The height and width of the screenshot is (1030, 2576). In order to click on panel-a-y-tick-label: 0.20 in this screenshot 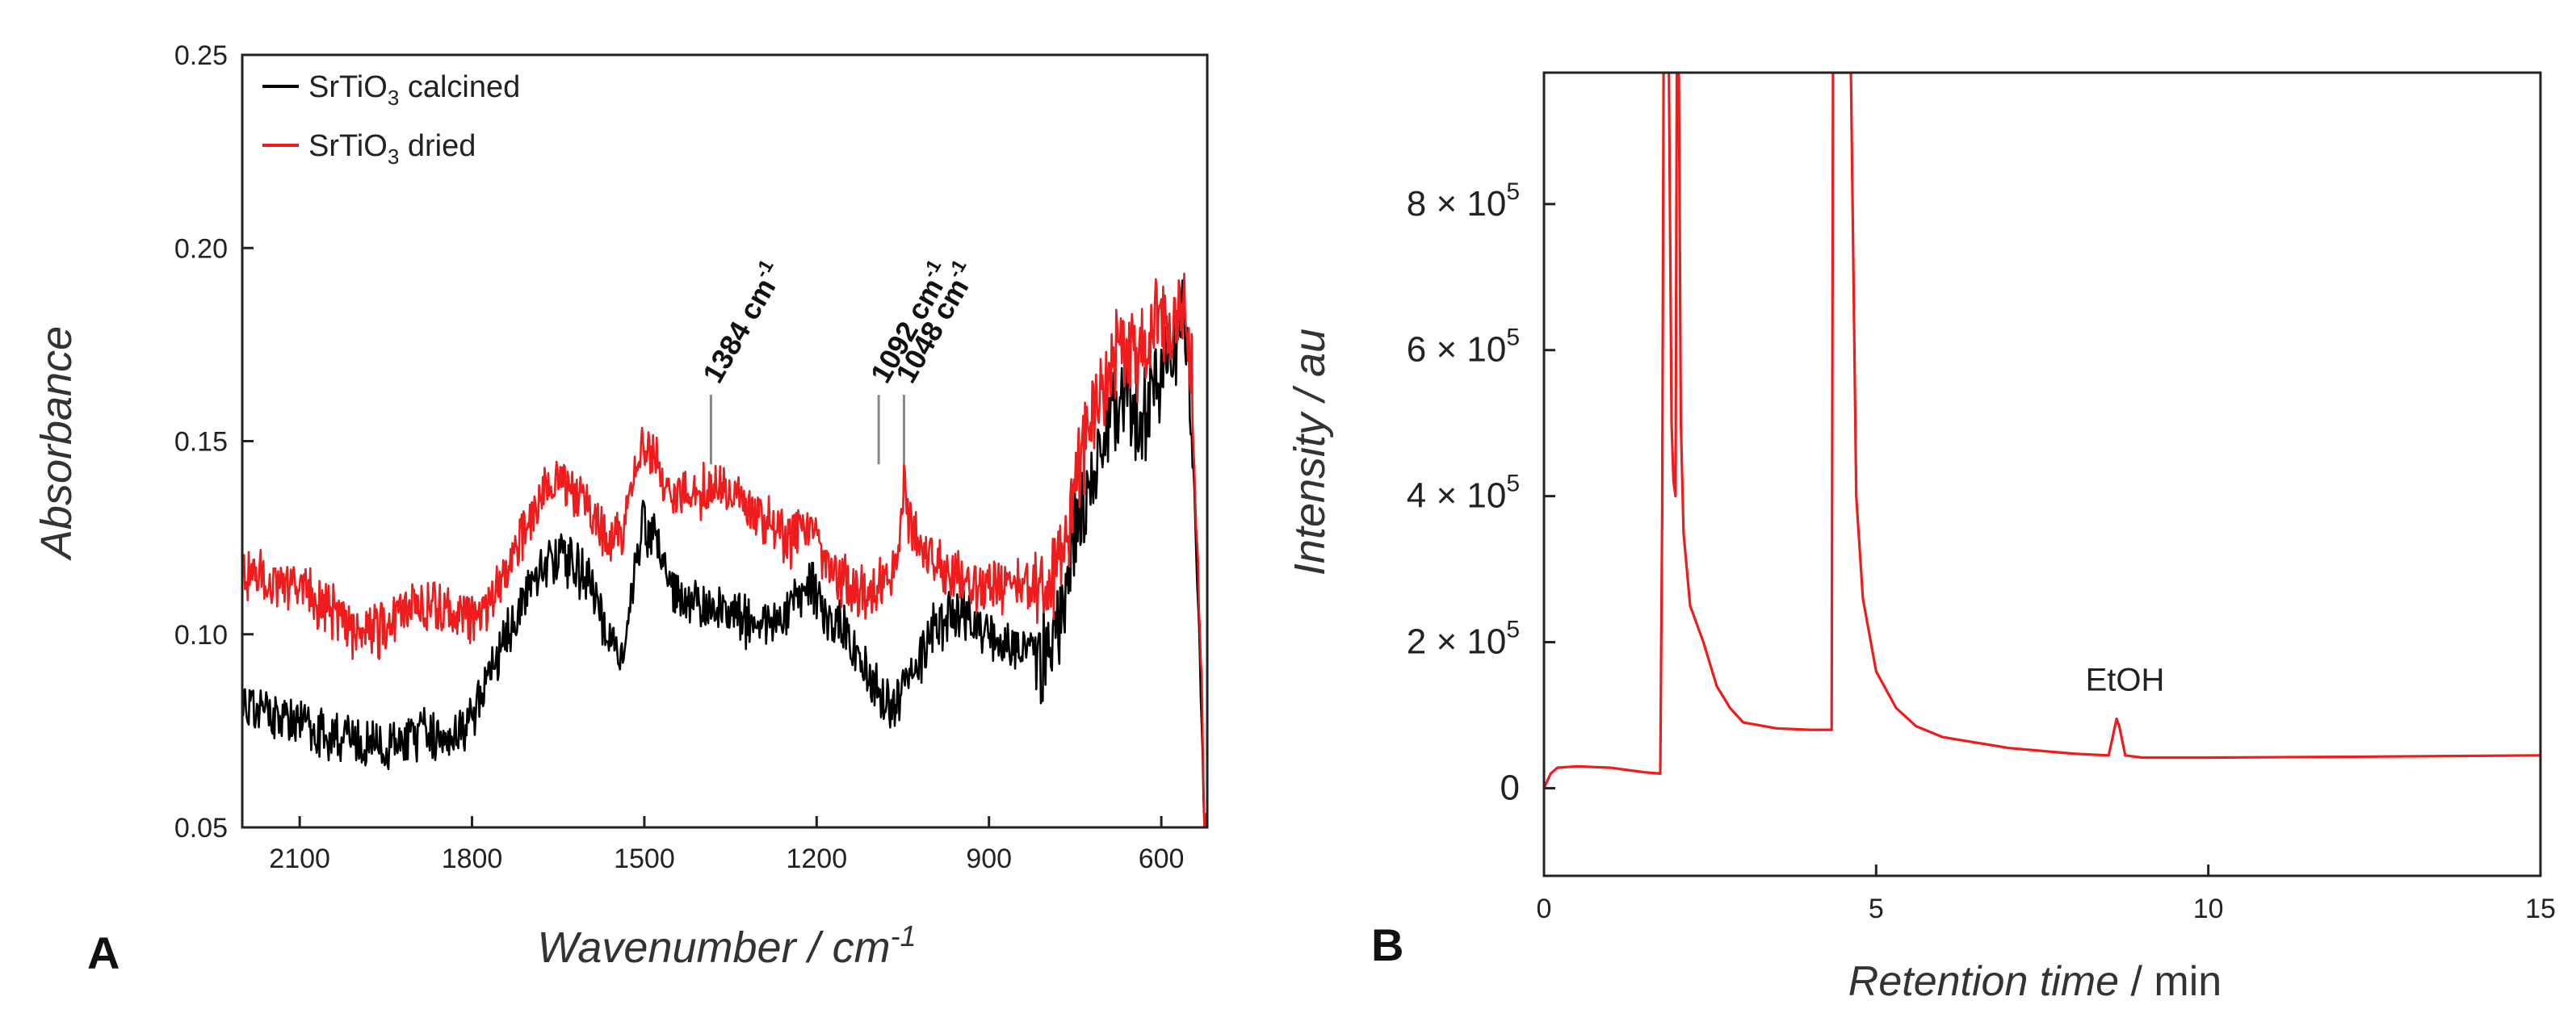, I will do `click(201, 248)`.